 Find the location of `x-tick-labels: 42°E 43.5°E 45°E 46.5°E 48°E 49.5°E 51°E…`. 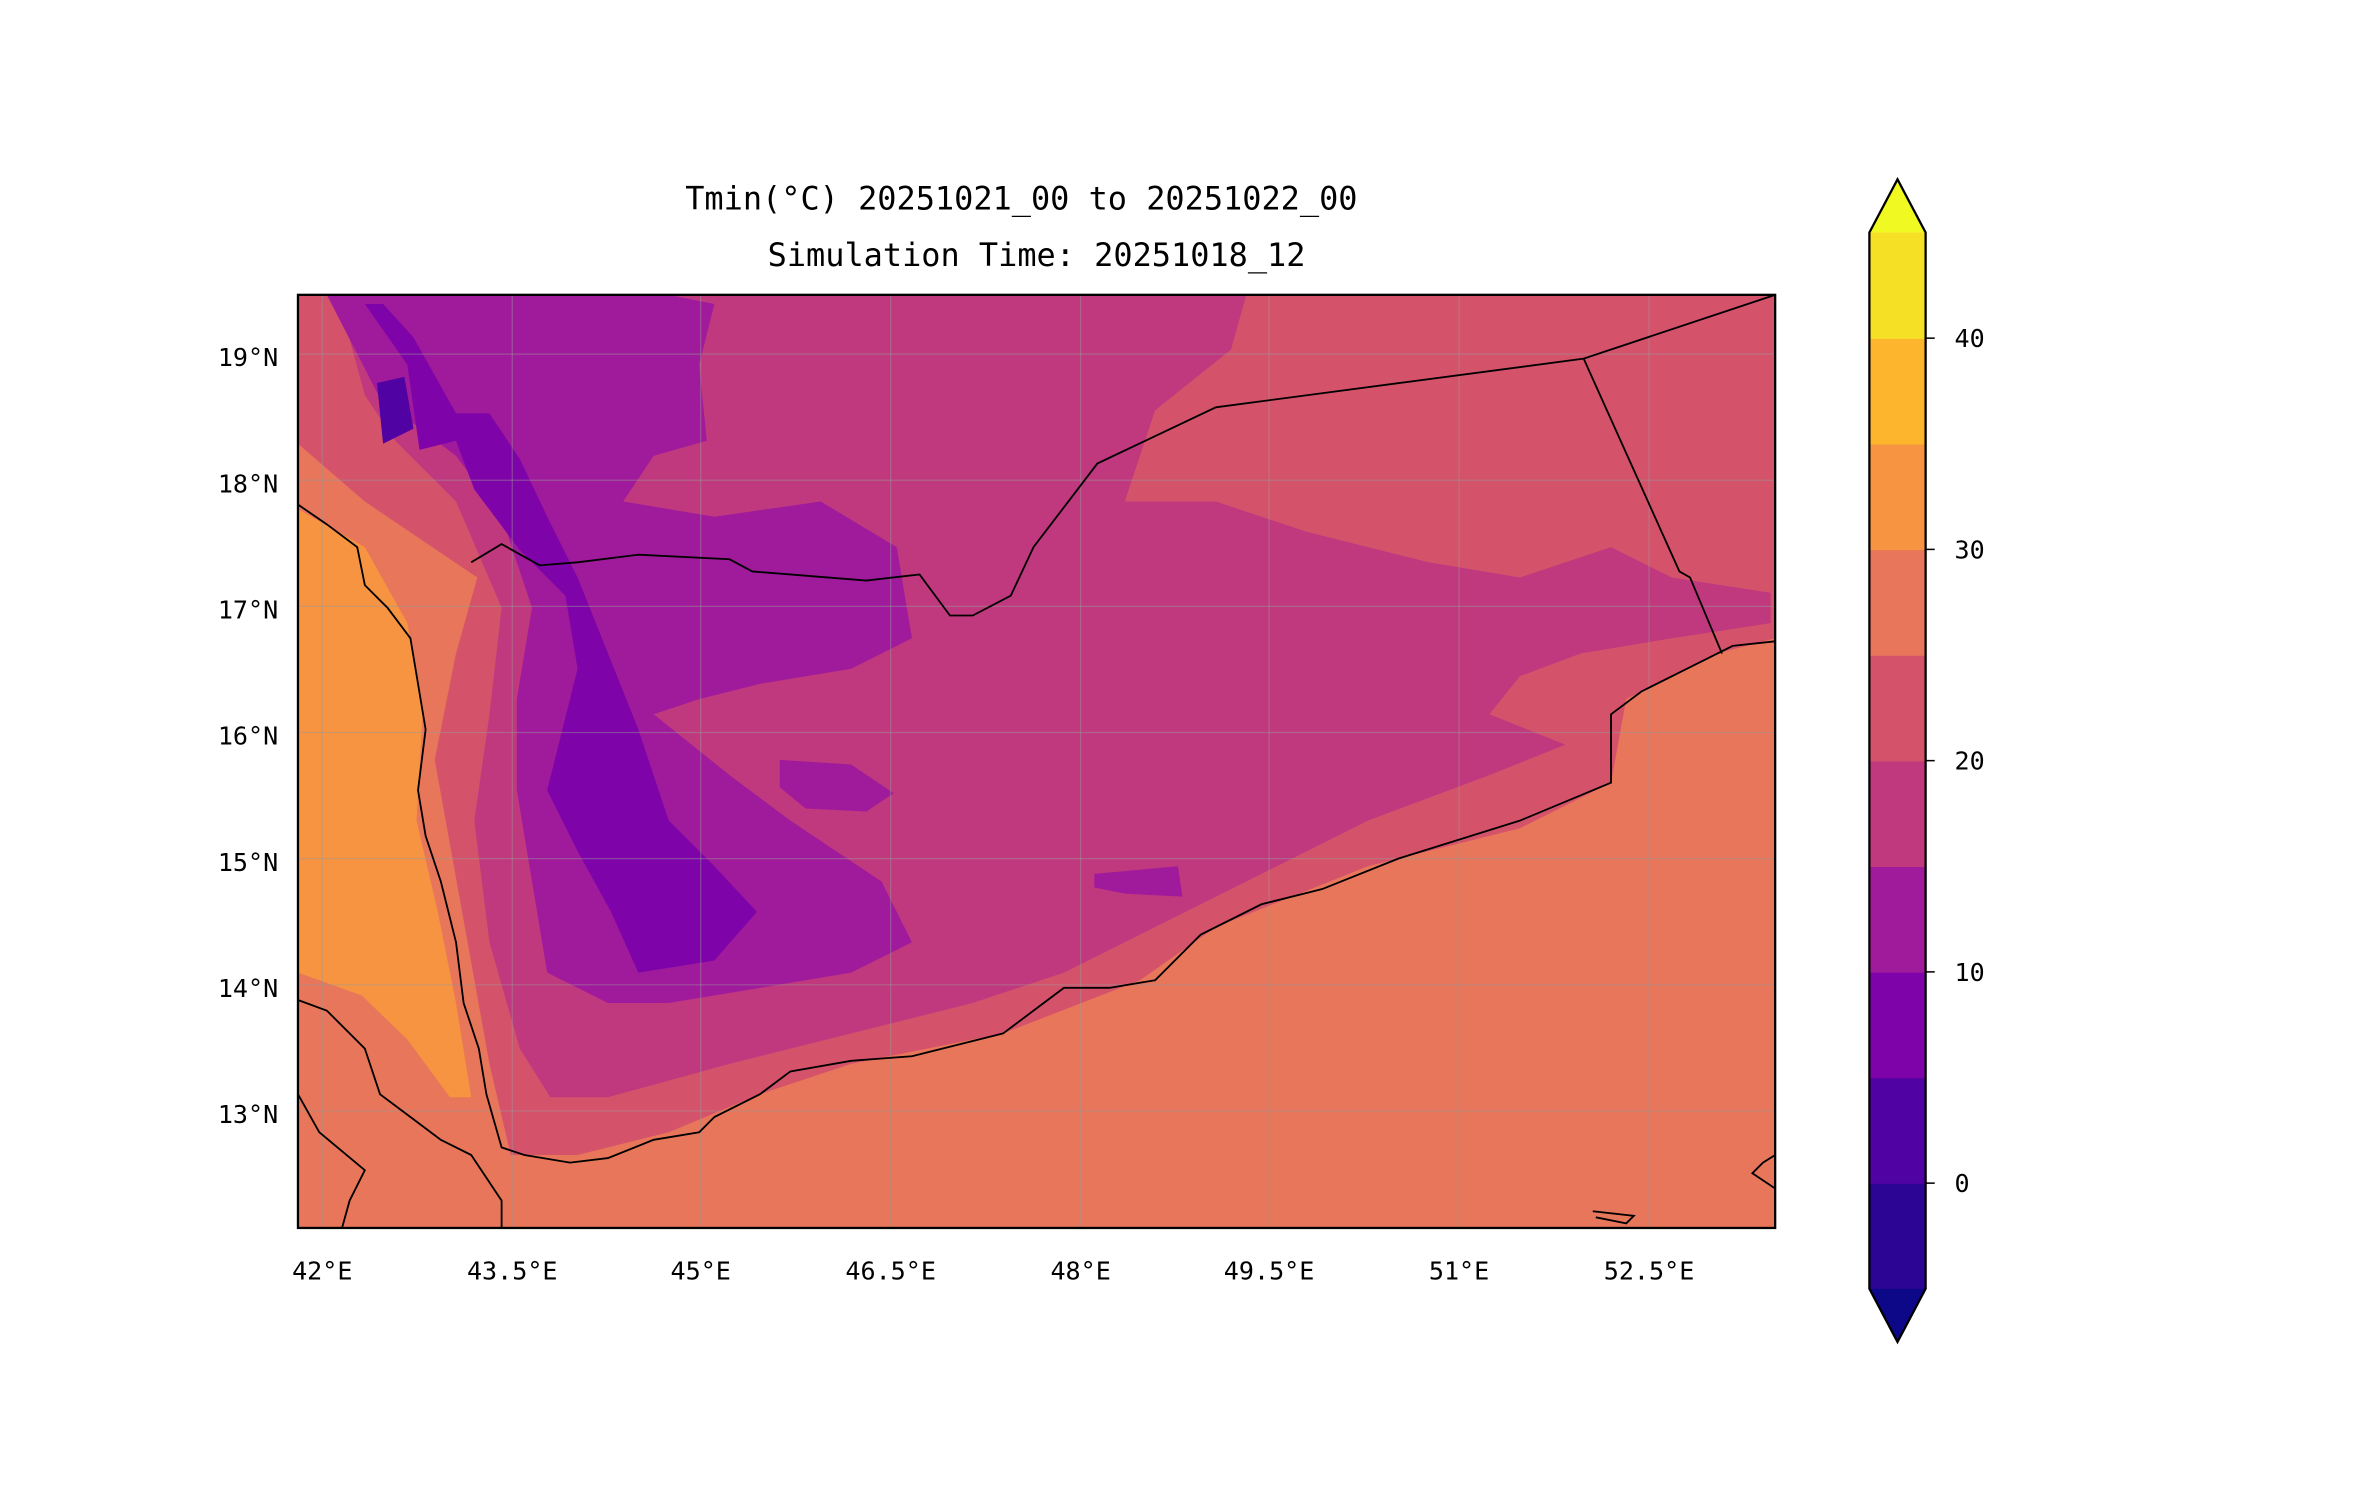

x-tick-labels: 42°E 43.5°E 45°E 46.5°E 48°E 49.5°E 51°E… is located at coordinates (993, 1271).